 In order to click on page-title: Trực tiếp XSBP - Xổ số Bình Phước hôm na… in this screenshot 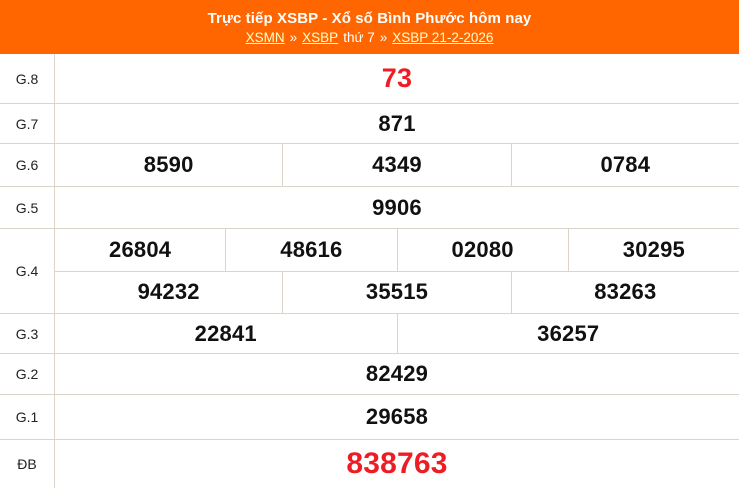, I will do `click(369, 18)`.